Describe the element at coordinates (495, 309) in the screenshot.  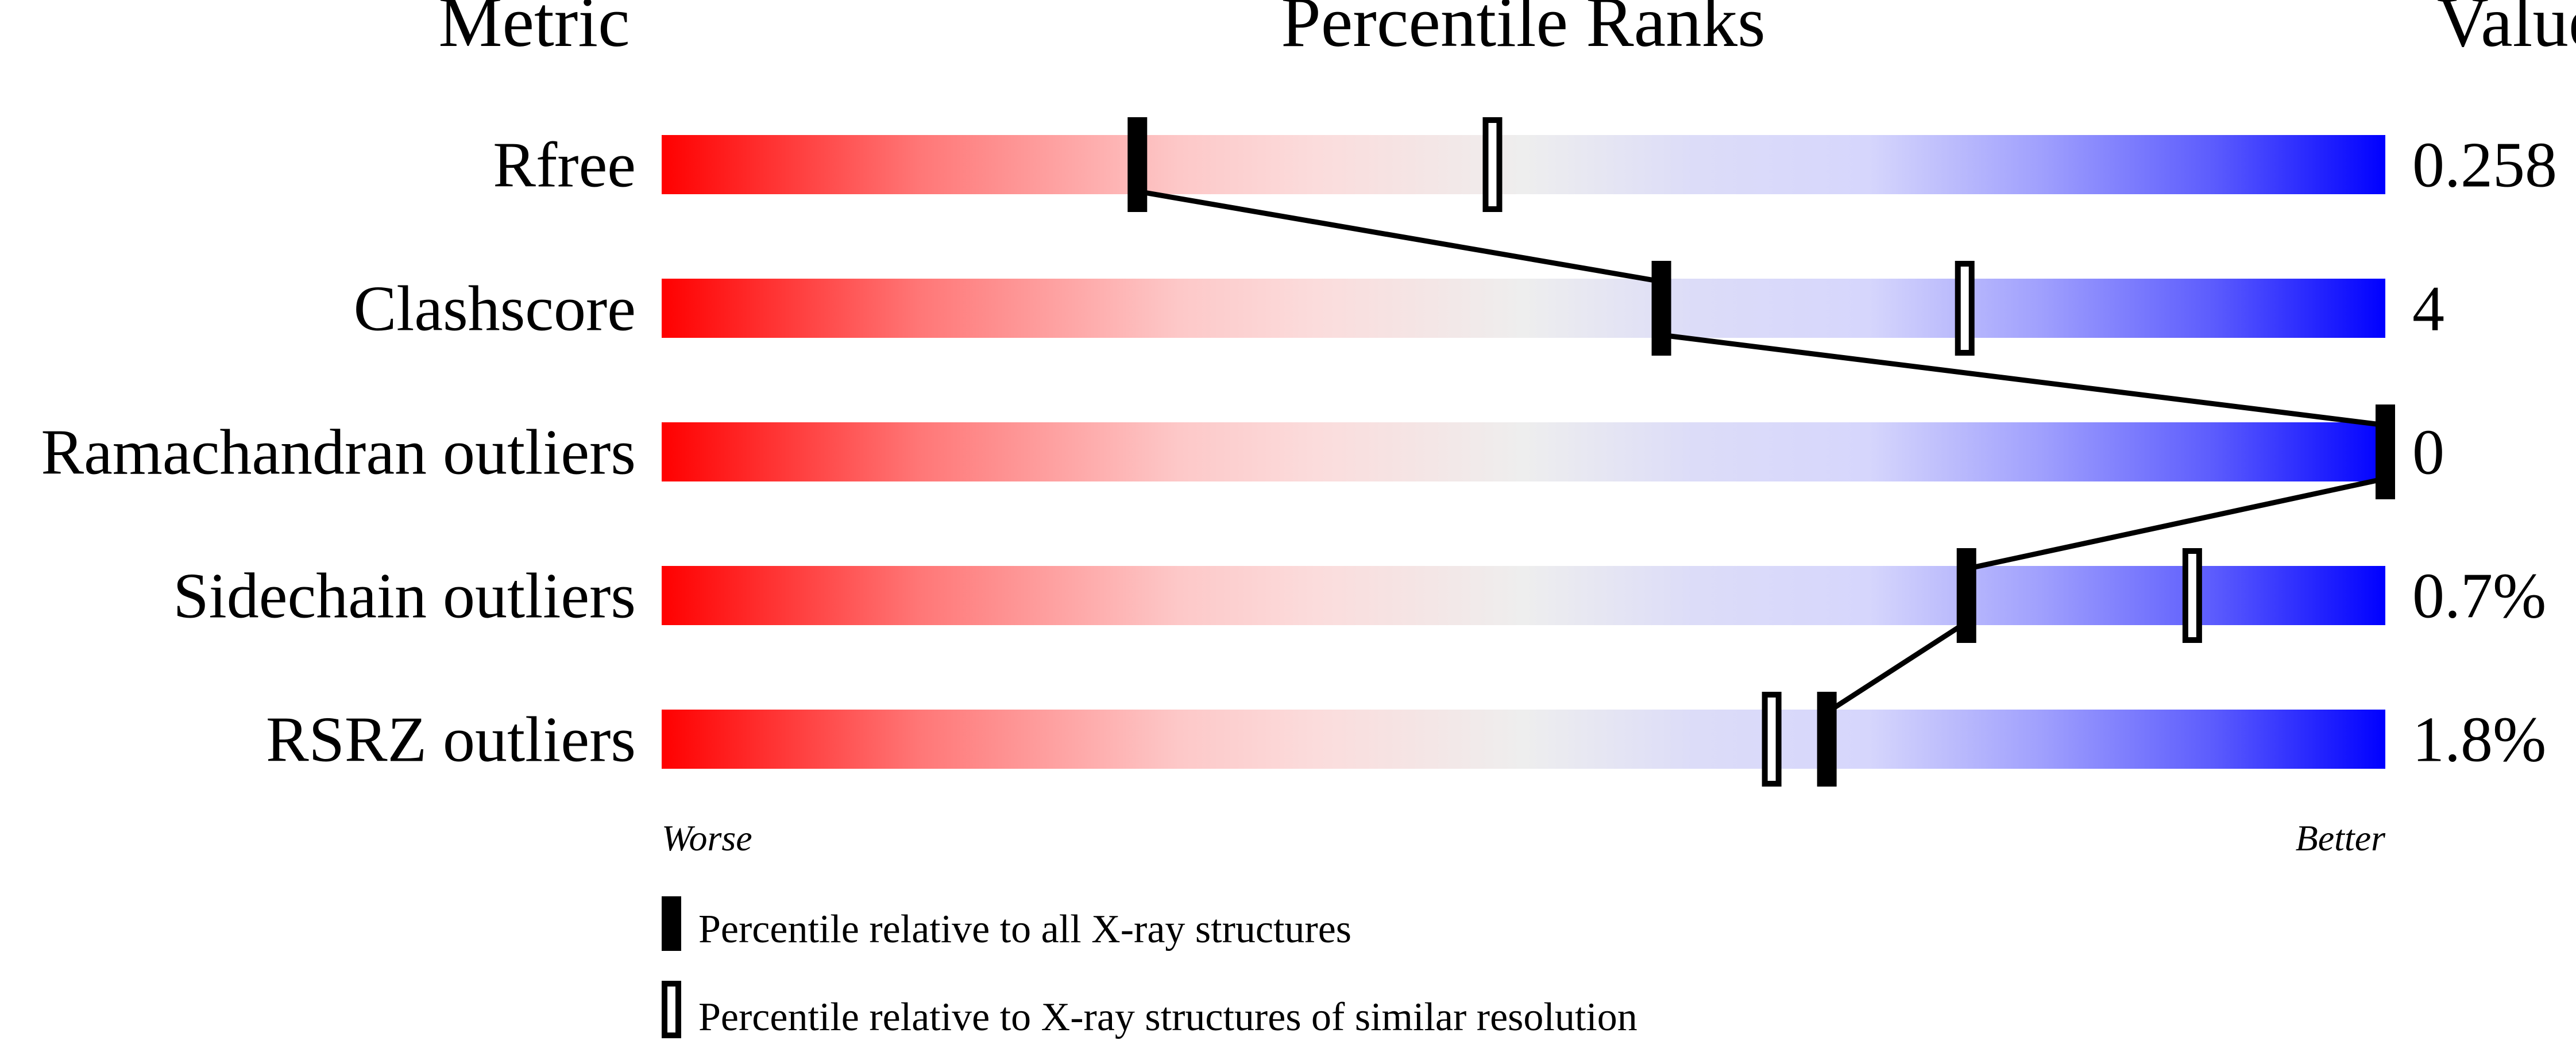
I see `metric-label: Clashscore` at that location.